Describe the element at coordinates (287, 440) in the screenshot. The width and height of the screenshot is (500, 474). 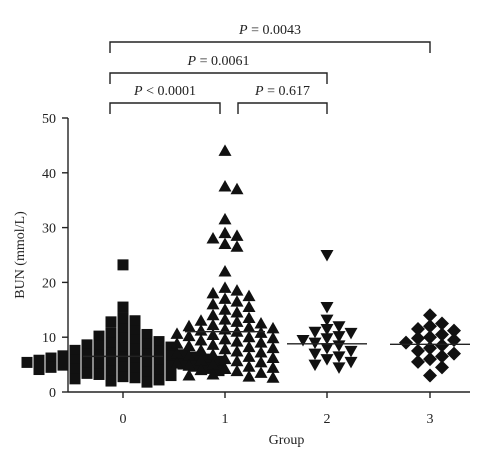
I see `x-axis-title: Group` at that location.